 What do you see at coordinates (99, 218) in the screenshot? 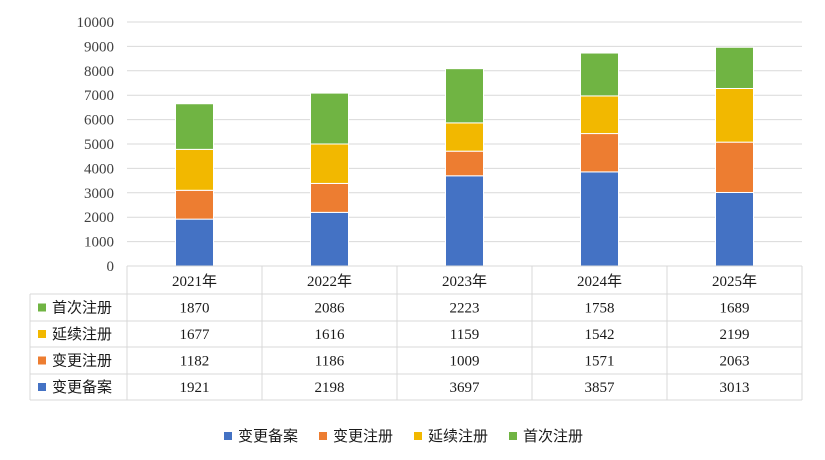
I see `y-tick-label: 2000` at bounding box center [99, 218].